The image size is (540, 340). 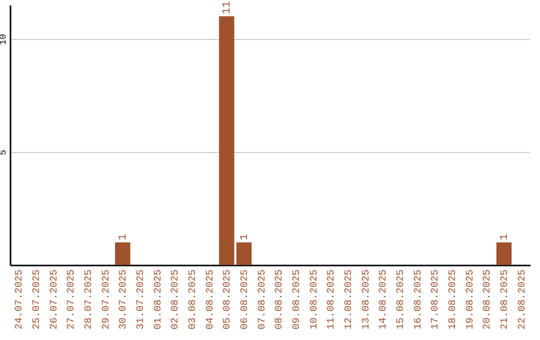 I want to click on x-tick-label: 09.08.2025, so click(x=297, y=300).